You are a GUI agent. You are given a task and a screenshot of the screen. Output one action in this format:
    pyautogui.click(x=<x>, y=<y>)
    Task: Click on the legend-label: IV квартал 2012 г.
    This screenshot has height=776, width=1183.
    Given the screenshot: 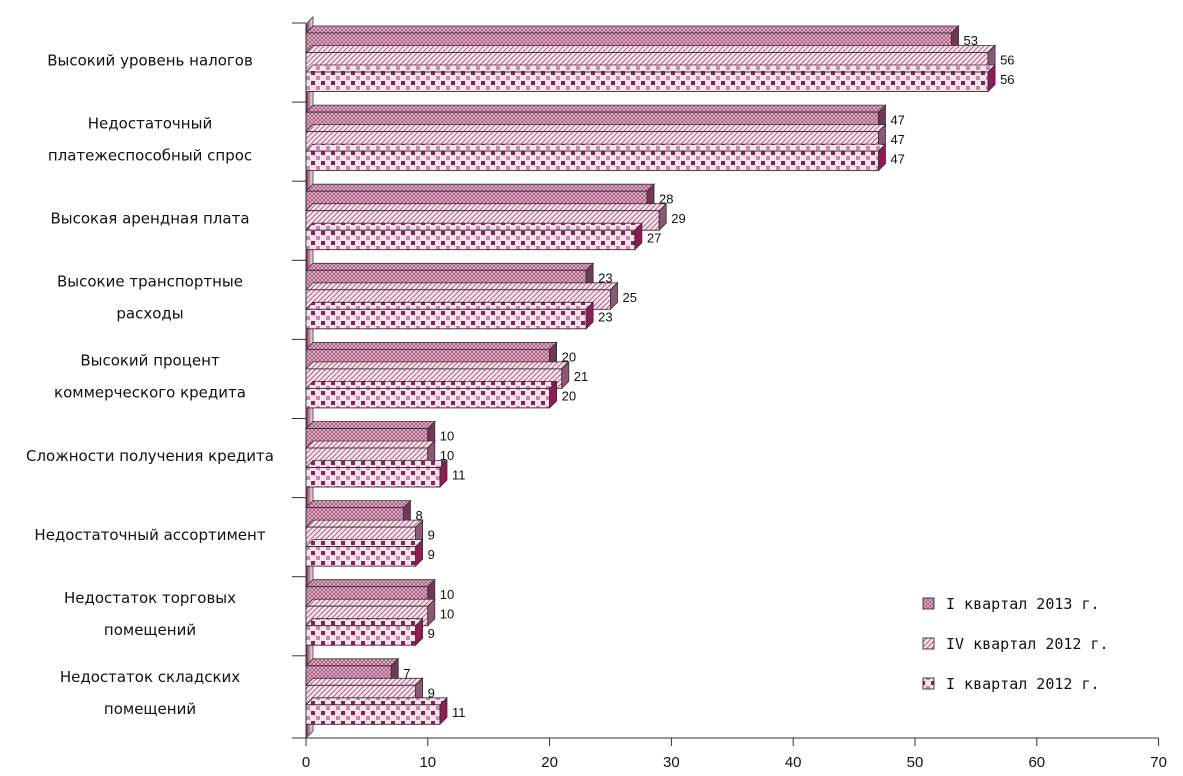 What is the action you would take?
    pyautogui.click(x=1027, y=644)
    